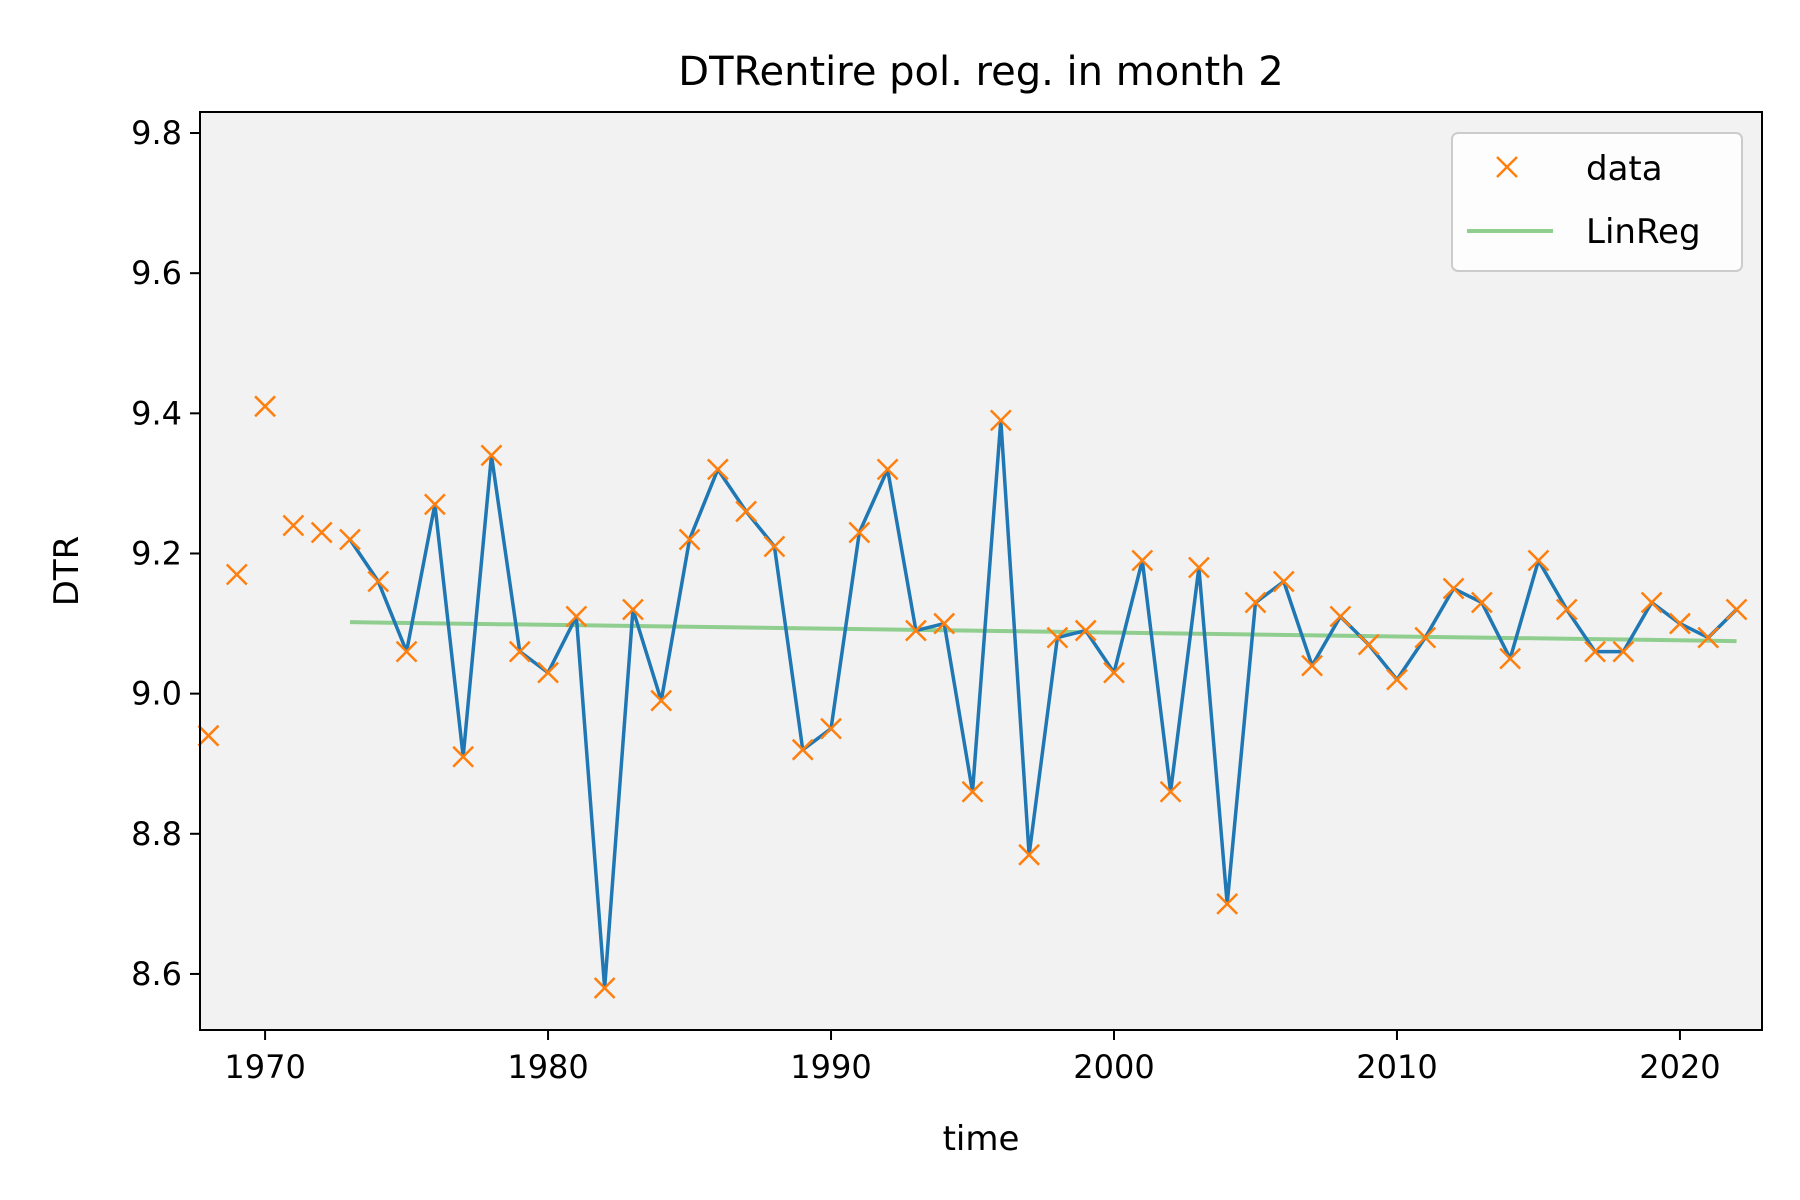 Image resolution: width=1800 pixels, height=1200 pixels. What do you see at coordinates (156, 413) in the screenshot?
I see `y-tick-label: 9.4` at bounding box center [156, 413].